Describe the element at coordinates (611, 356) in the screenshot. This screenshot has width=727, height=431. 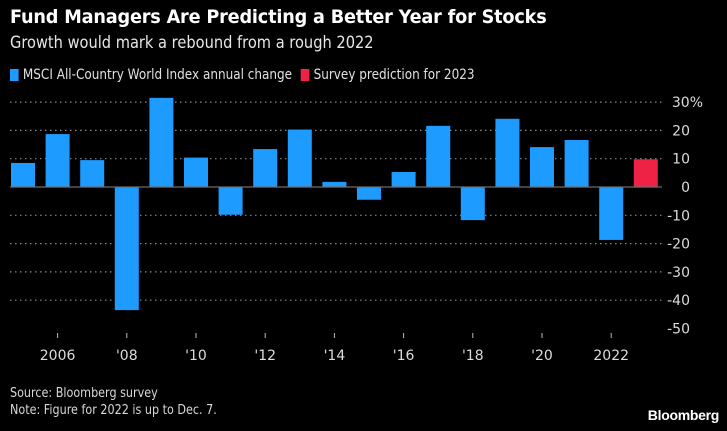
I see `x-tick-label: 2022` at that location.